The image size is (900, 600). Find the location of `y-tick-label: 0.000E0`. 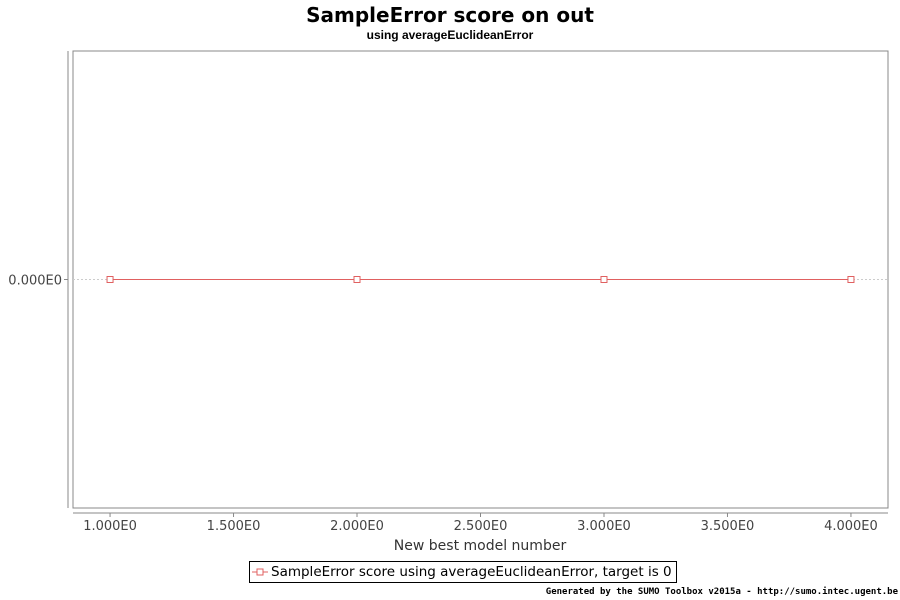

y-tick-label: 0.000E0 is located at coordinates (35, 281).